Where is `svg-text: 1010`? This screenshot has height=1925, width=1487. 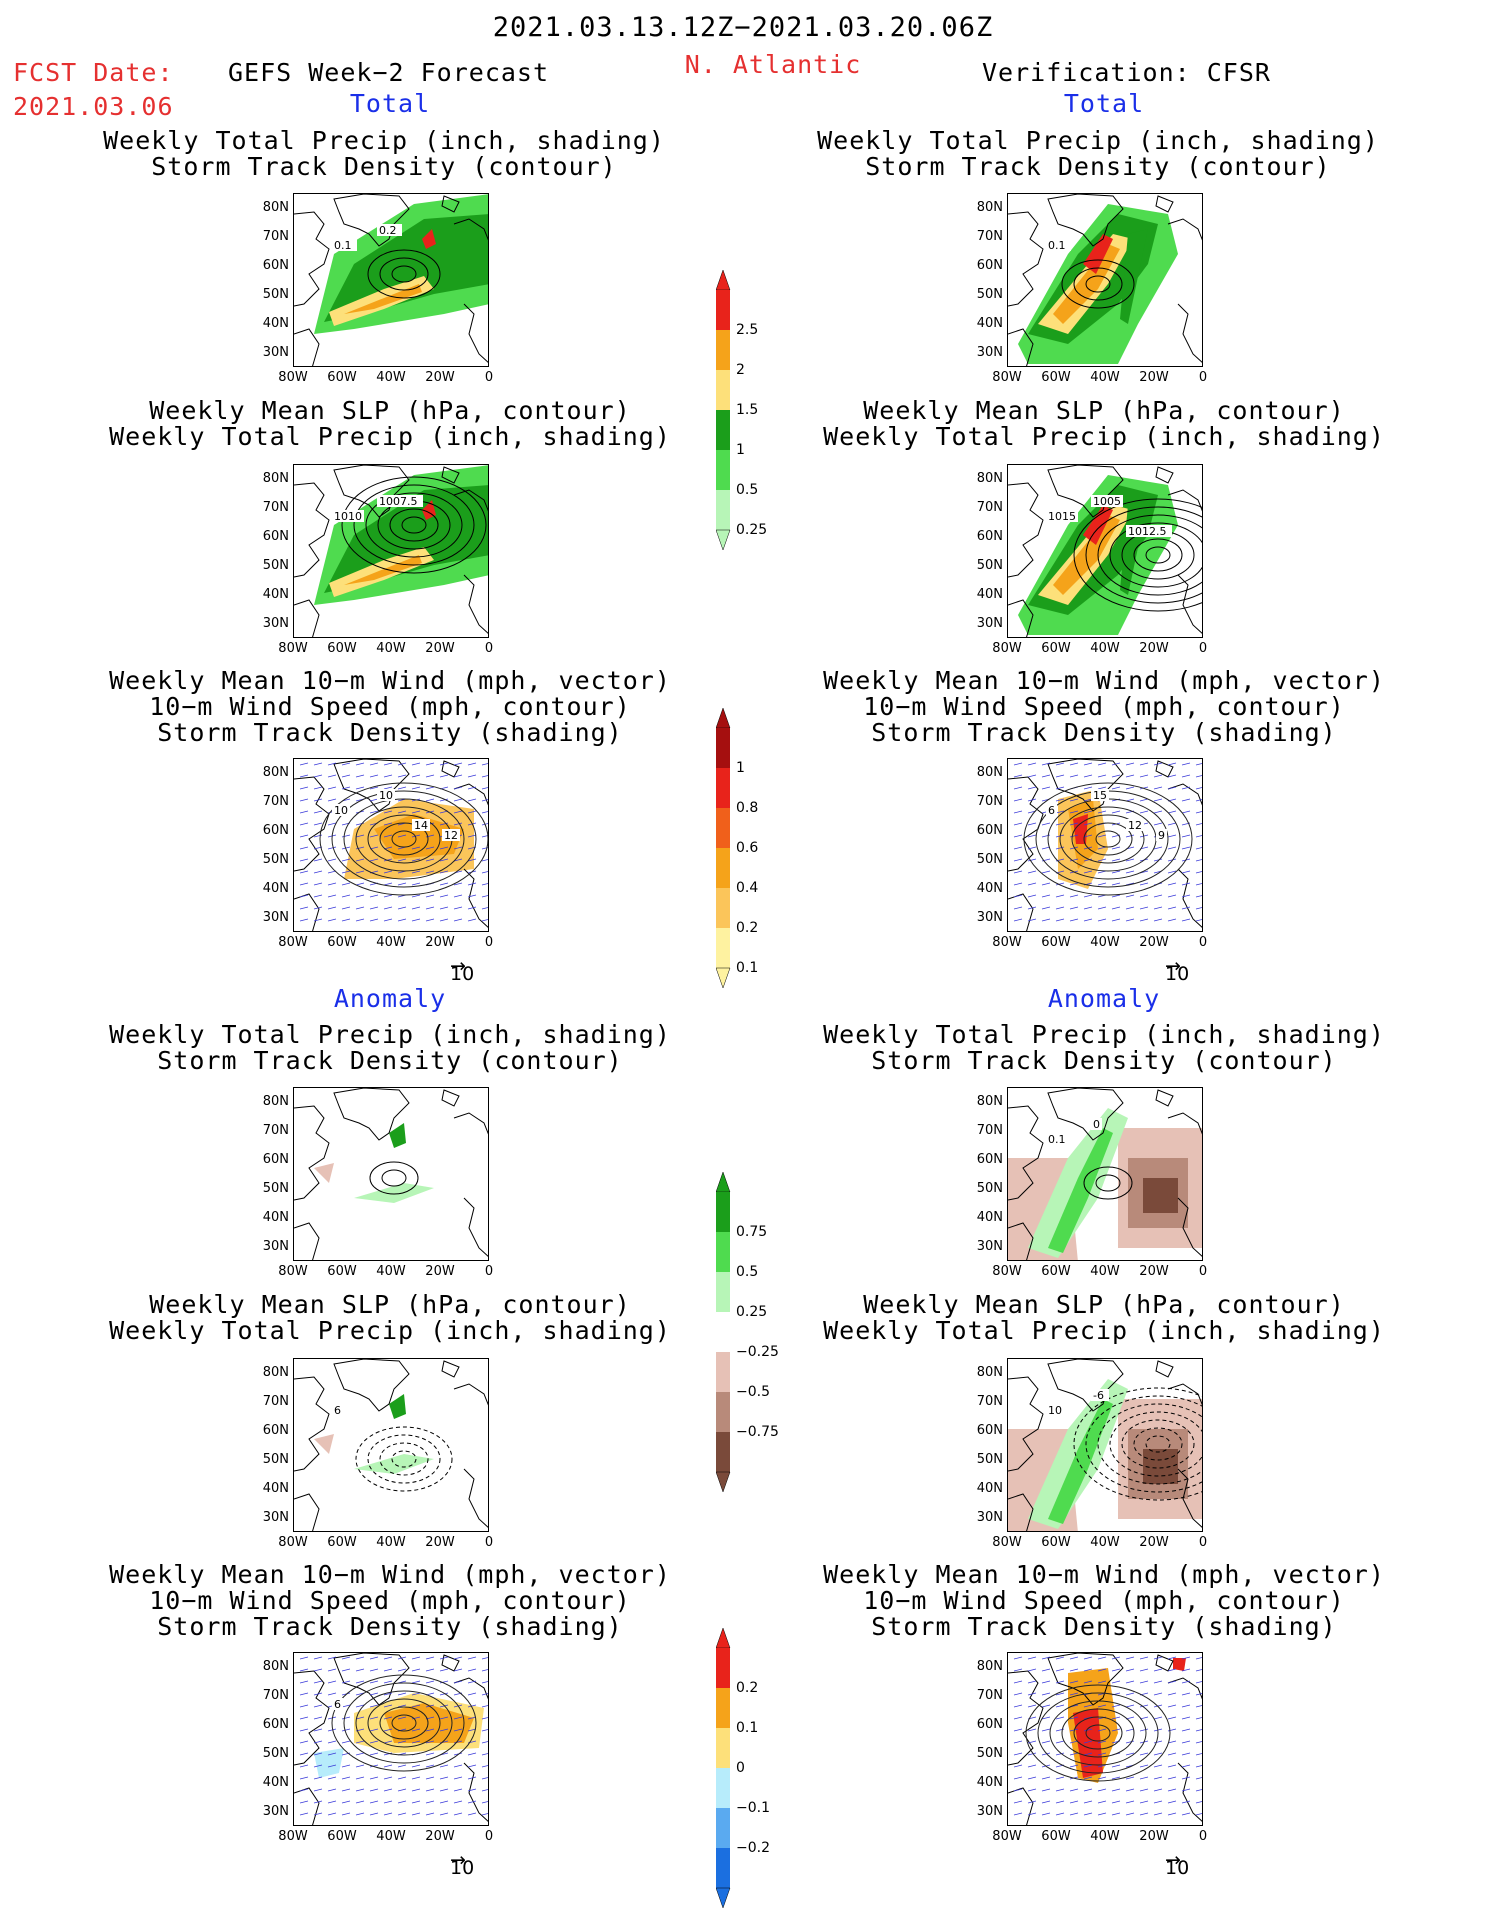 svg-text: 1010 is located at coordinates (348, 516).